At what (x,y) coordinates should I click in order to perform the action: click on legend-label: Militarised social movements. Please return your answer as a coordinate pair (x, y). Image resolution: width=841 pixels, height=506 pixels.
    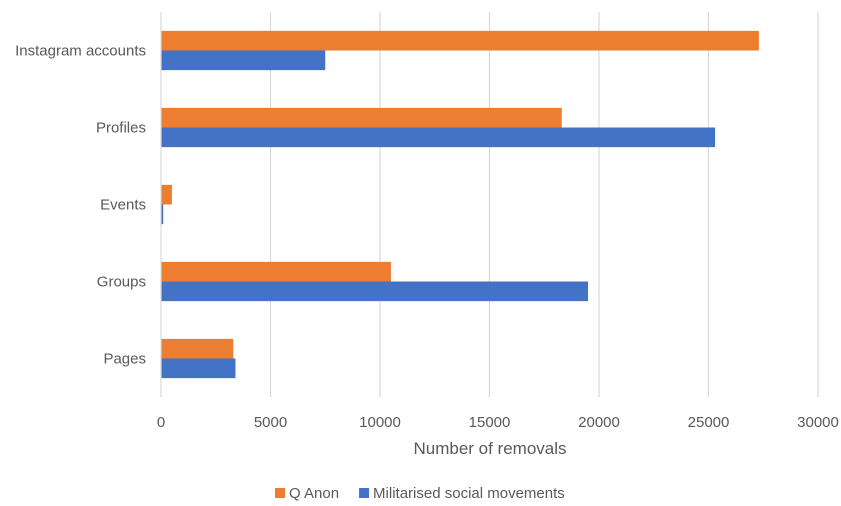
    Looking at the image, I should click on (469, 493).